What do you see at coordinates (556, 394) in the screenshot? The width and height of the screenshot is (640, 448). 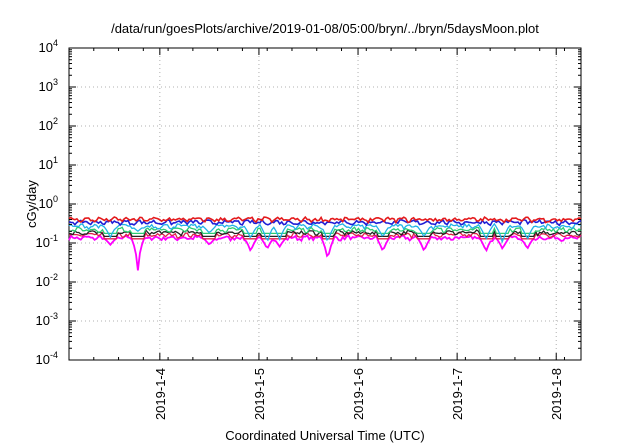 I see `x-tick-label: 2019-1-8` at bounding box center [556, 394].